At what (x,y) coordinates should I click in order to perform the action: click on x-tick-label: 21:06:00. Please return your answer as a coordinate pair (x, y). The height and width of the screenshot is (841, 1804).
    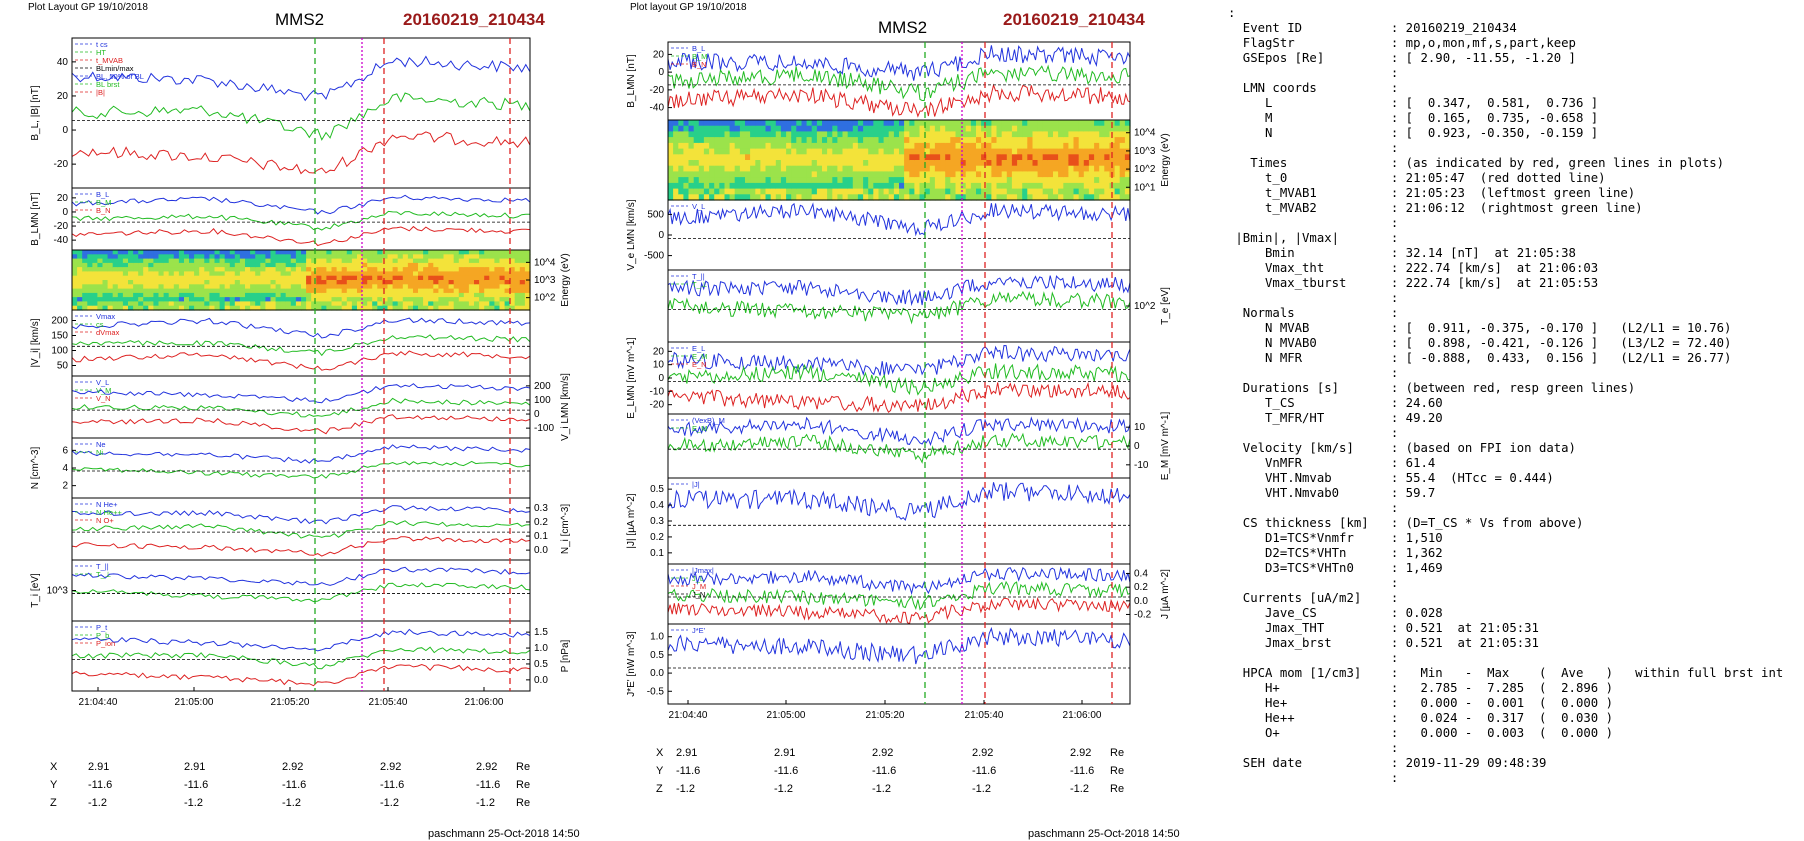
    Looking at the image, I should click on (1082, 715).